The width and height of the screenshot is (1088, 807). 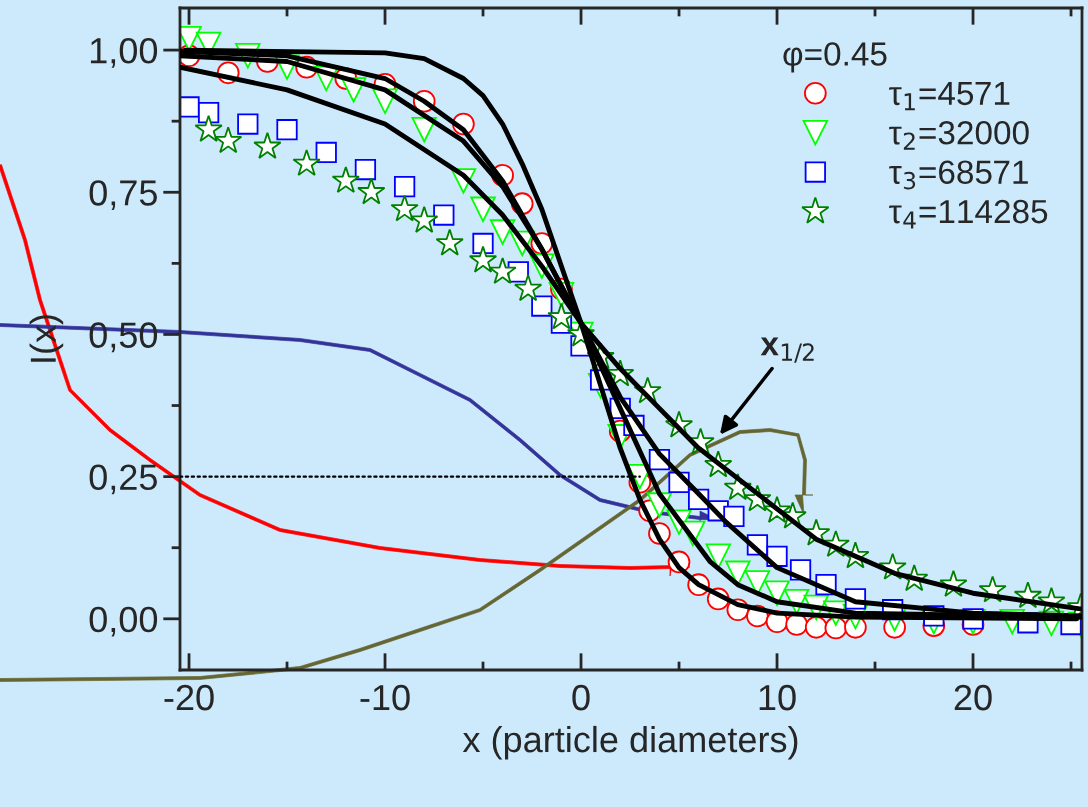 What do you see at coordinates (385, 697) in the screenshot?
I see `x-tick-label: -10` at bounding box center [385, 697].